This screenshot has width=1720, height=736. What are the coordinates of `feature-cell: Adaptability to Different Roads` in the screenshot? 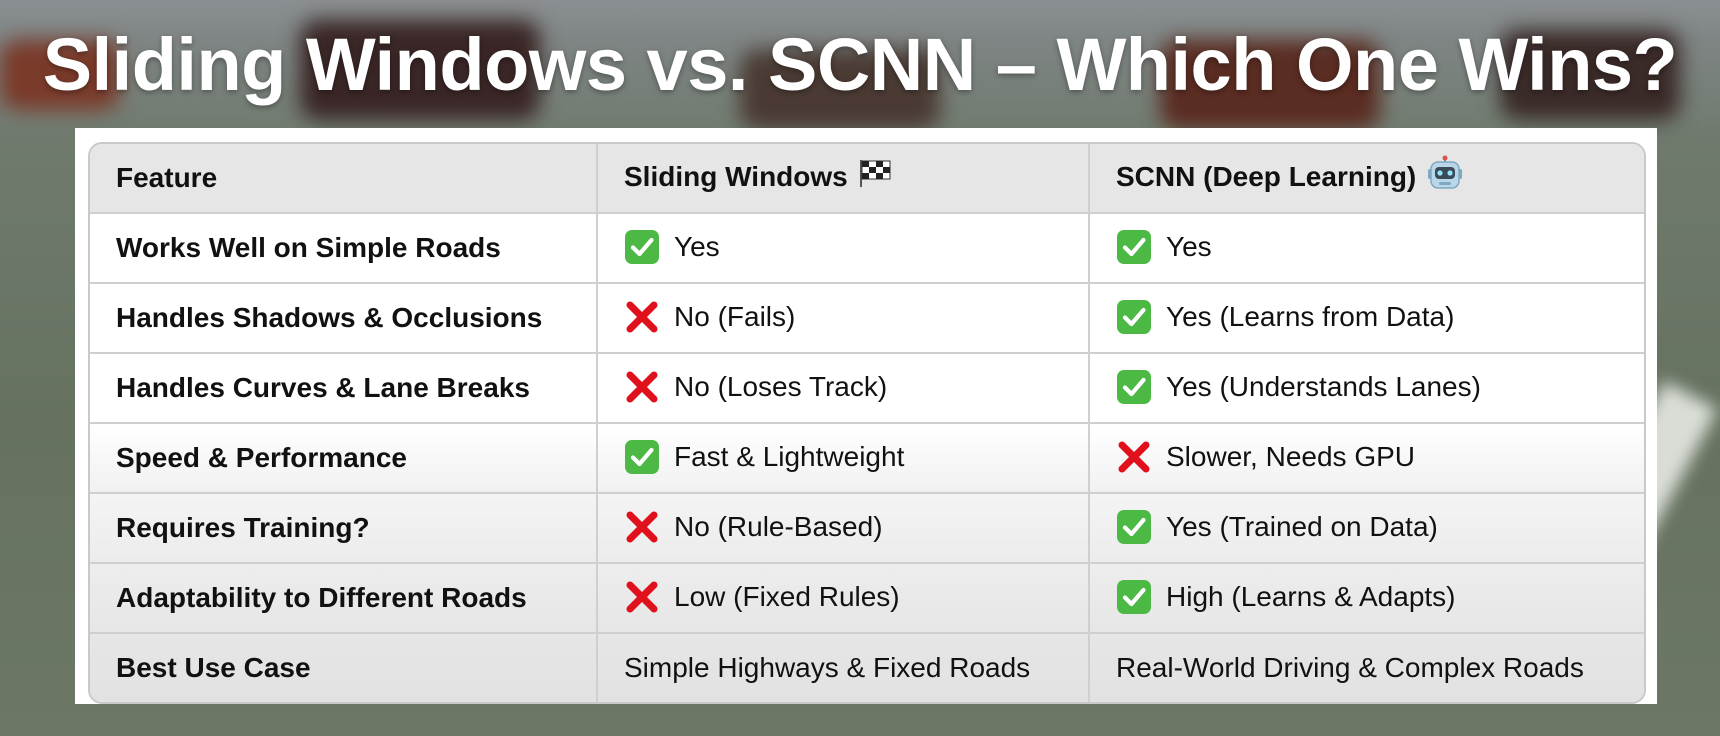 It's located at (344, 599).